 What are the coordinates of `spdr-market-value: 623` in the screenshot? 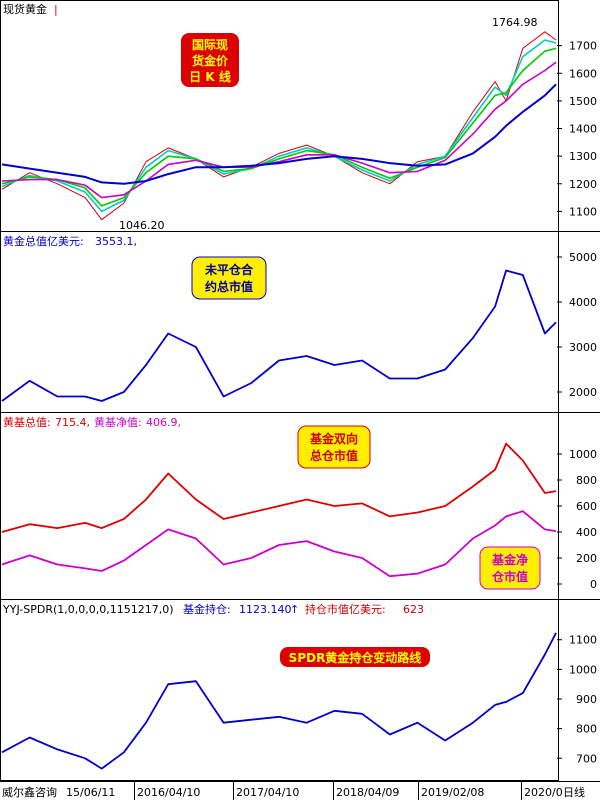 It's located at (413, 609).